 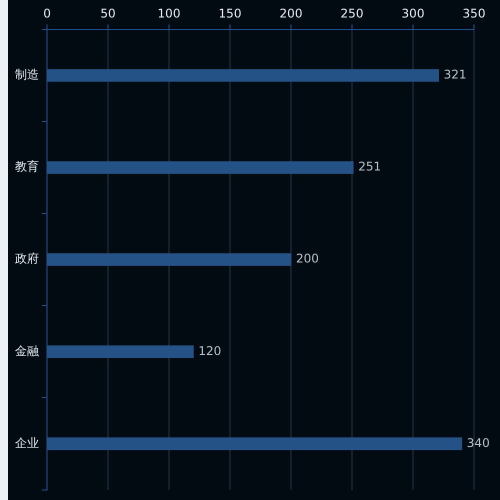 What do you see at coordinates (230, 13) in the screenshot?
I see `x-tick-label: 150` at bounding box center [230, 13].